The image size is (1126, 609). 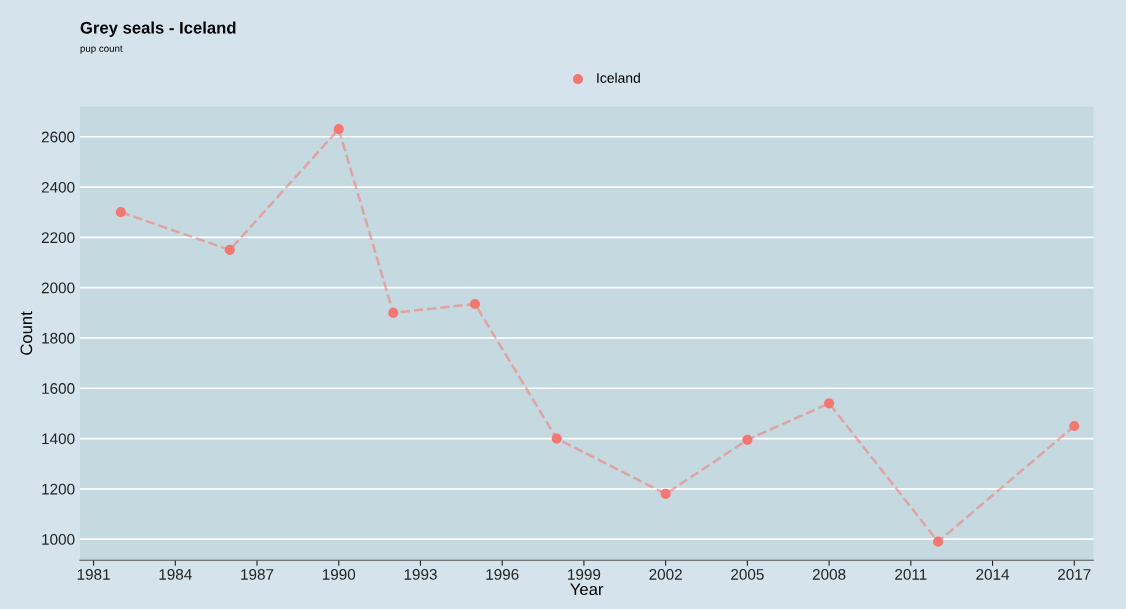 What do you see at coordinates (58, 137) in the screenshot?
I see `y-tick-label: 2600` at bounding box center [58, 137].